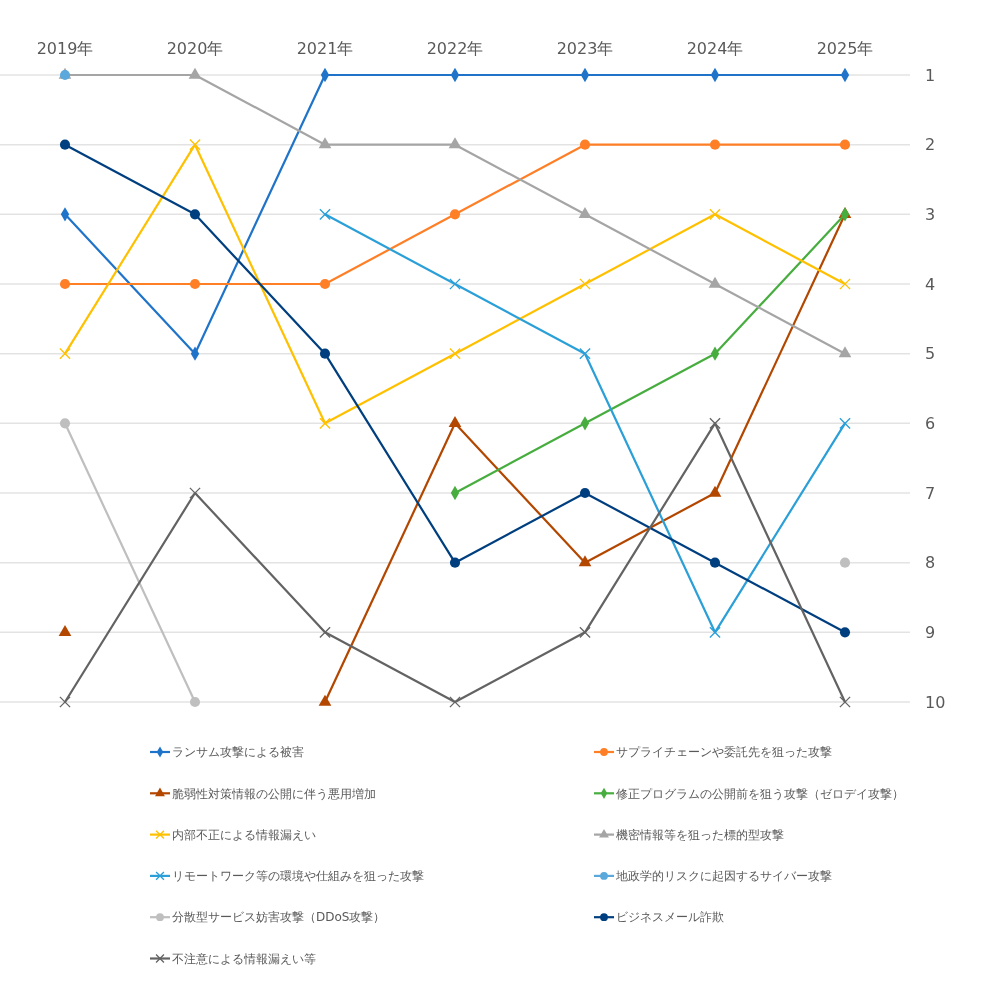 Image resolution: width=1000 pixels, height=1001 pixels. What do you see at coordinates (930, 493) in the screenshot?
I see `y-tick-label: 7` at bounding box center [930, 493].